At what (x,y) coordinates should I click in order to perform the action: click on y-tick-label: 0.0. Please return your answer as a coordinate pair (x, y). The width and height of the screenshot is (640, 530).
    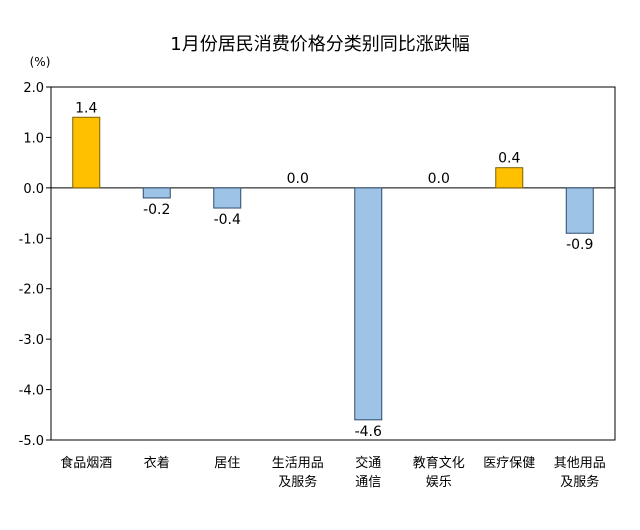
    Looking at the image, I should click on (33, 189).